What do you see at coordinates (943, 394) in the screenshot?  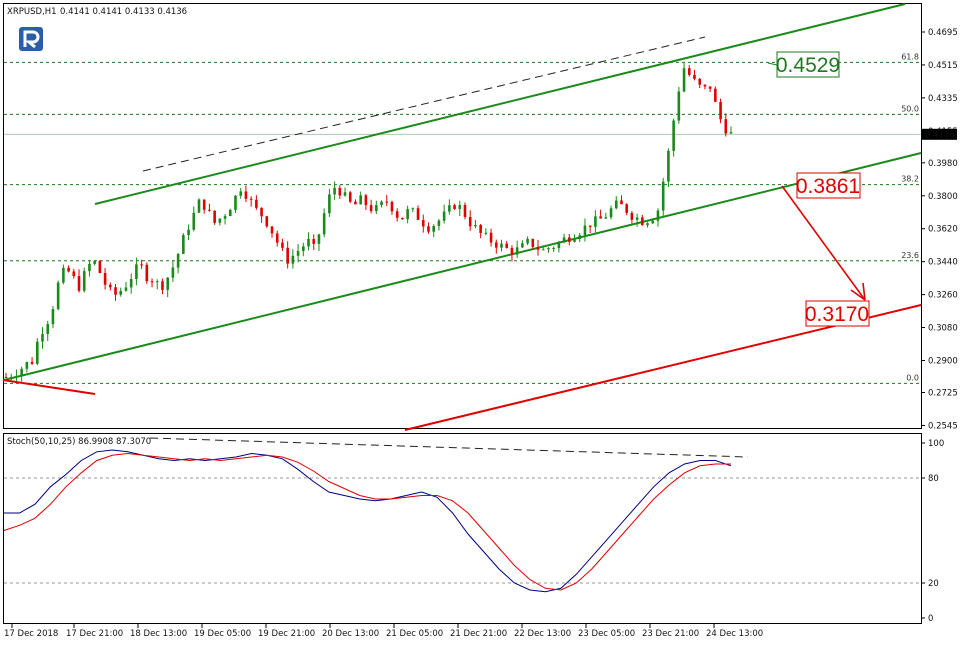 I see `price-tick-label: 0.2725` at bounding box center [943, 394].